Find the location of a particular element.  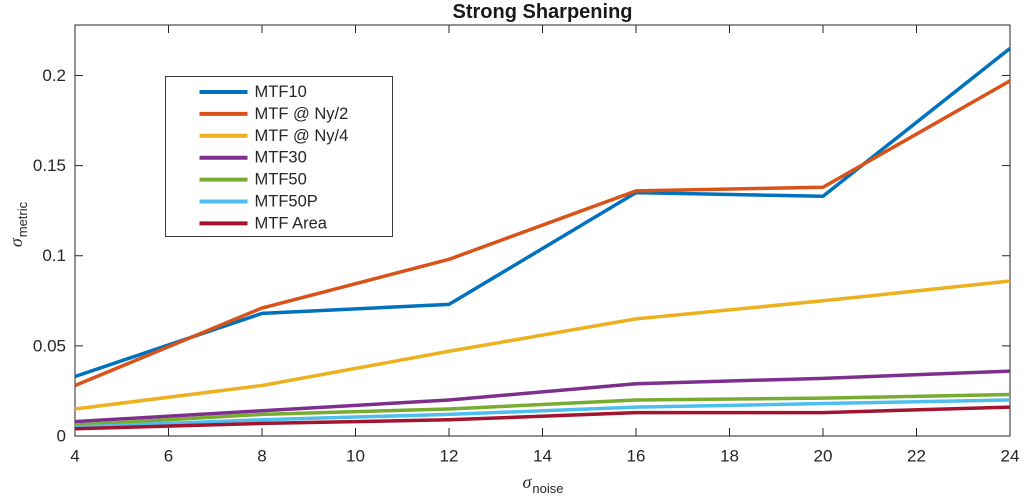

x-tick-label: 10 is located at coordinates (355, 456).